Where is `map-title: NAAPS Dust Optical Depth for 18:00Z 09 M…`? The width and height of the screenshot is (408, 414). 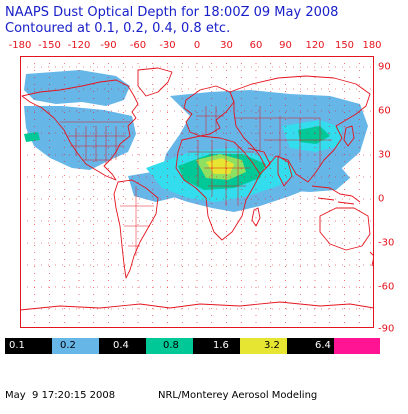 map-title: NAAPS Dust Optical Depth for 18:00Z 09 M… is located at coordinates (172, 12).